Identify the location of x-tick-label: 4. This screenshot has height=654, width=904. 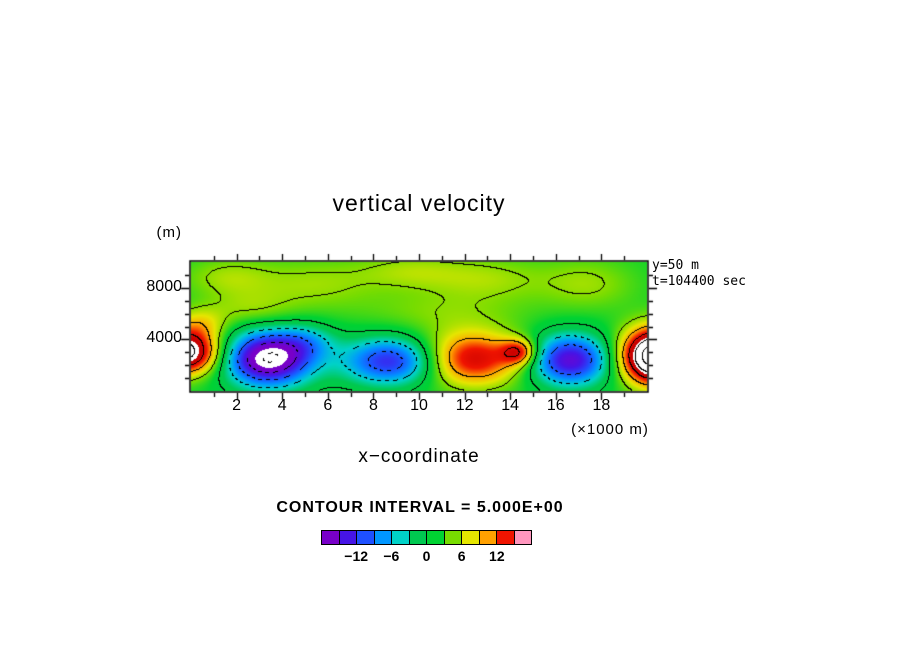
(282, 405).